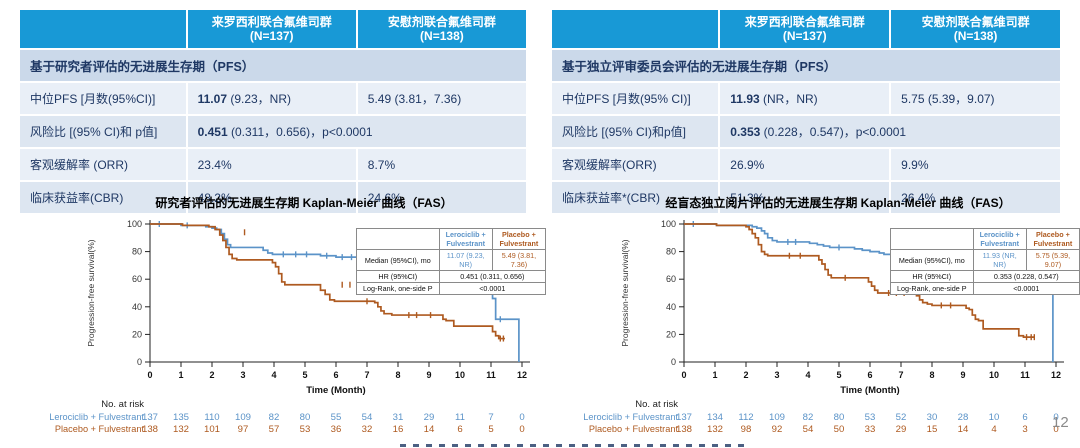  I want to click on legend-value: 0.451 (0.311, 0.656), so click(492, 276).